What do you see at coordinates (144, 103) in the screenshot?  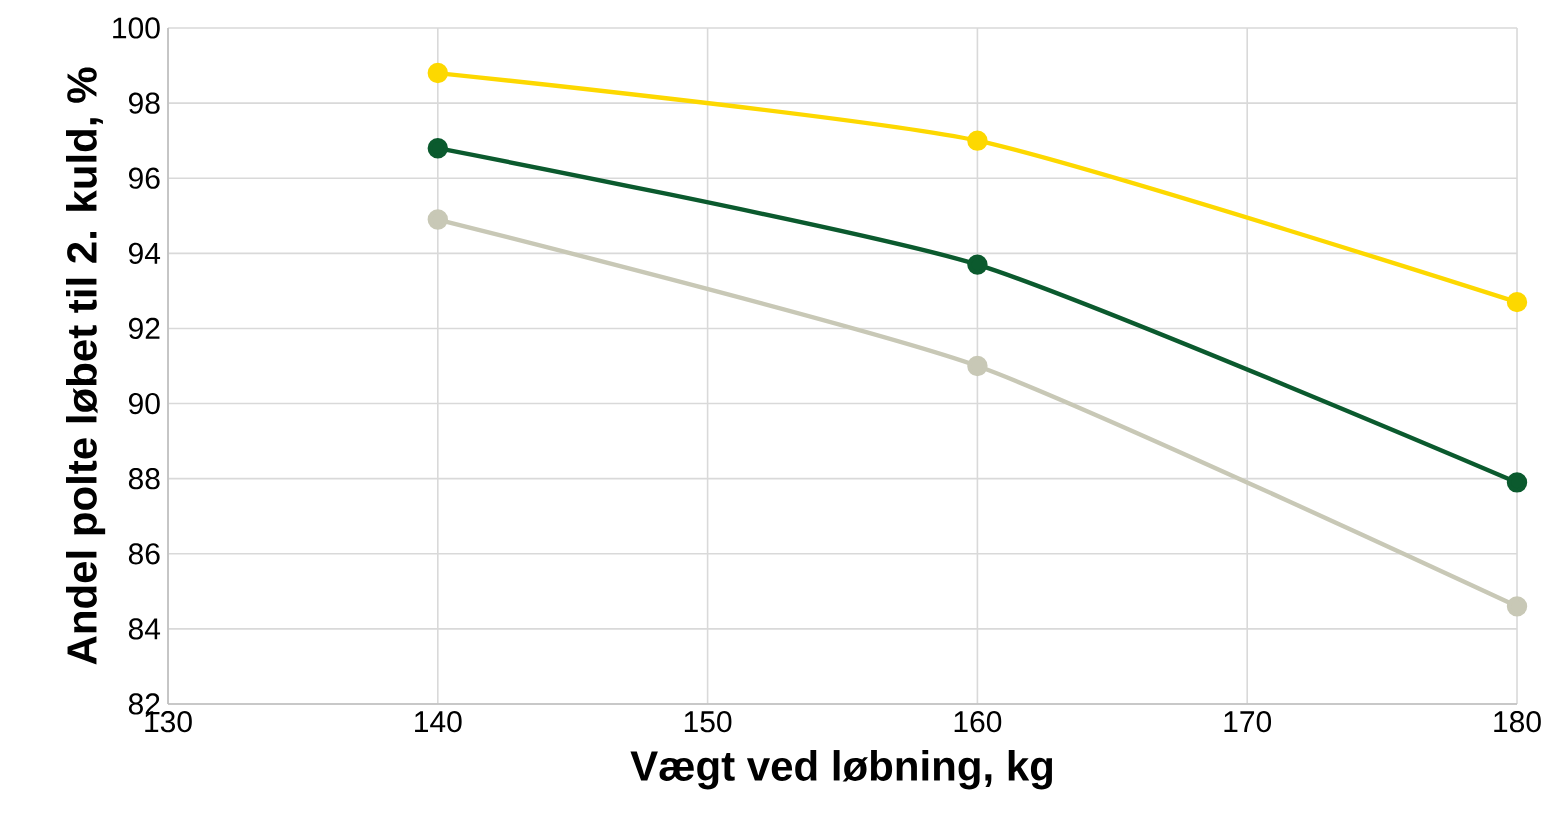 I see `y-tick-label: 98` at bounding box center [144, 103].